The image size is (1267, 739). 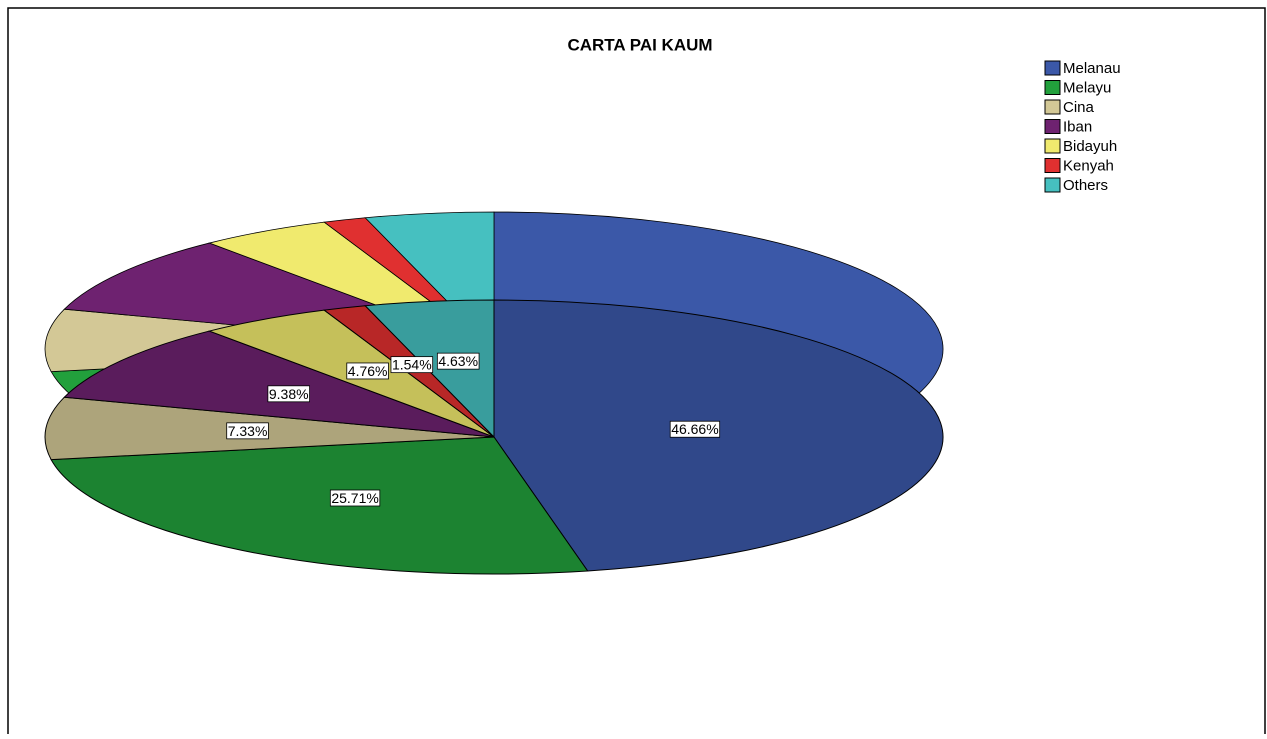 I want to click on data-label: 9.38%, so click(x=289, y=394).